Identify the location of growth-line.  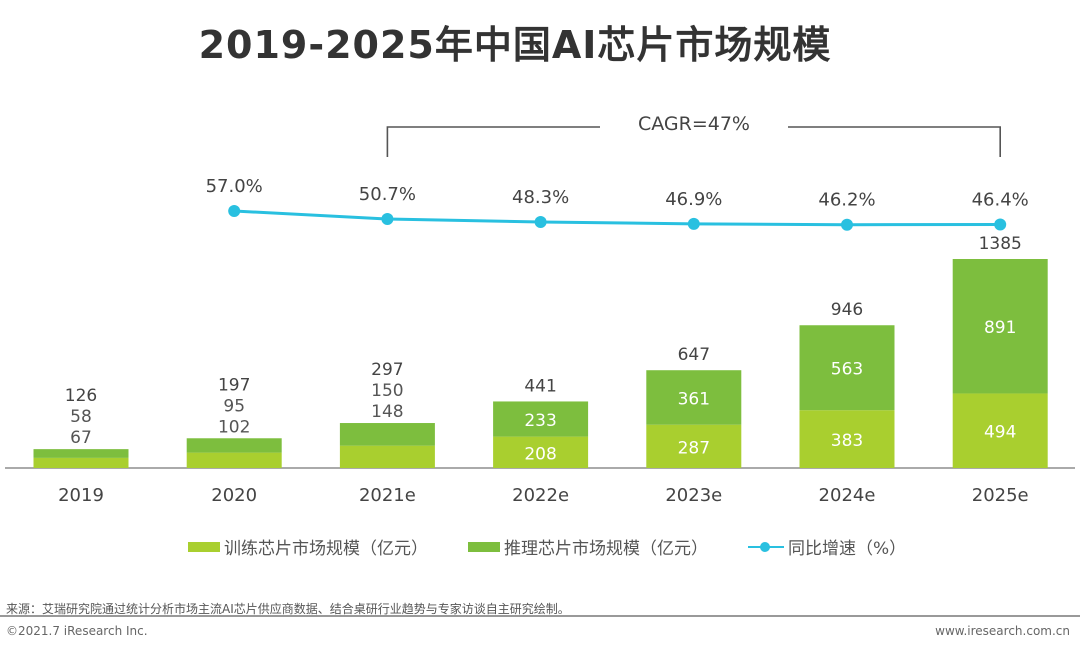
(617, 218).